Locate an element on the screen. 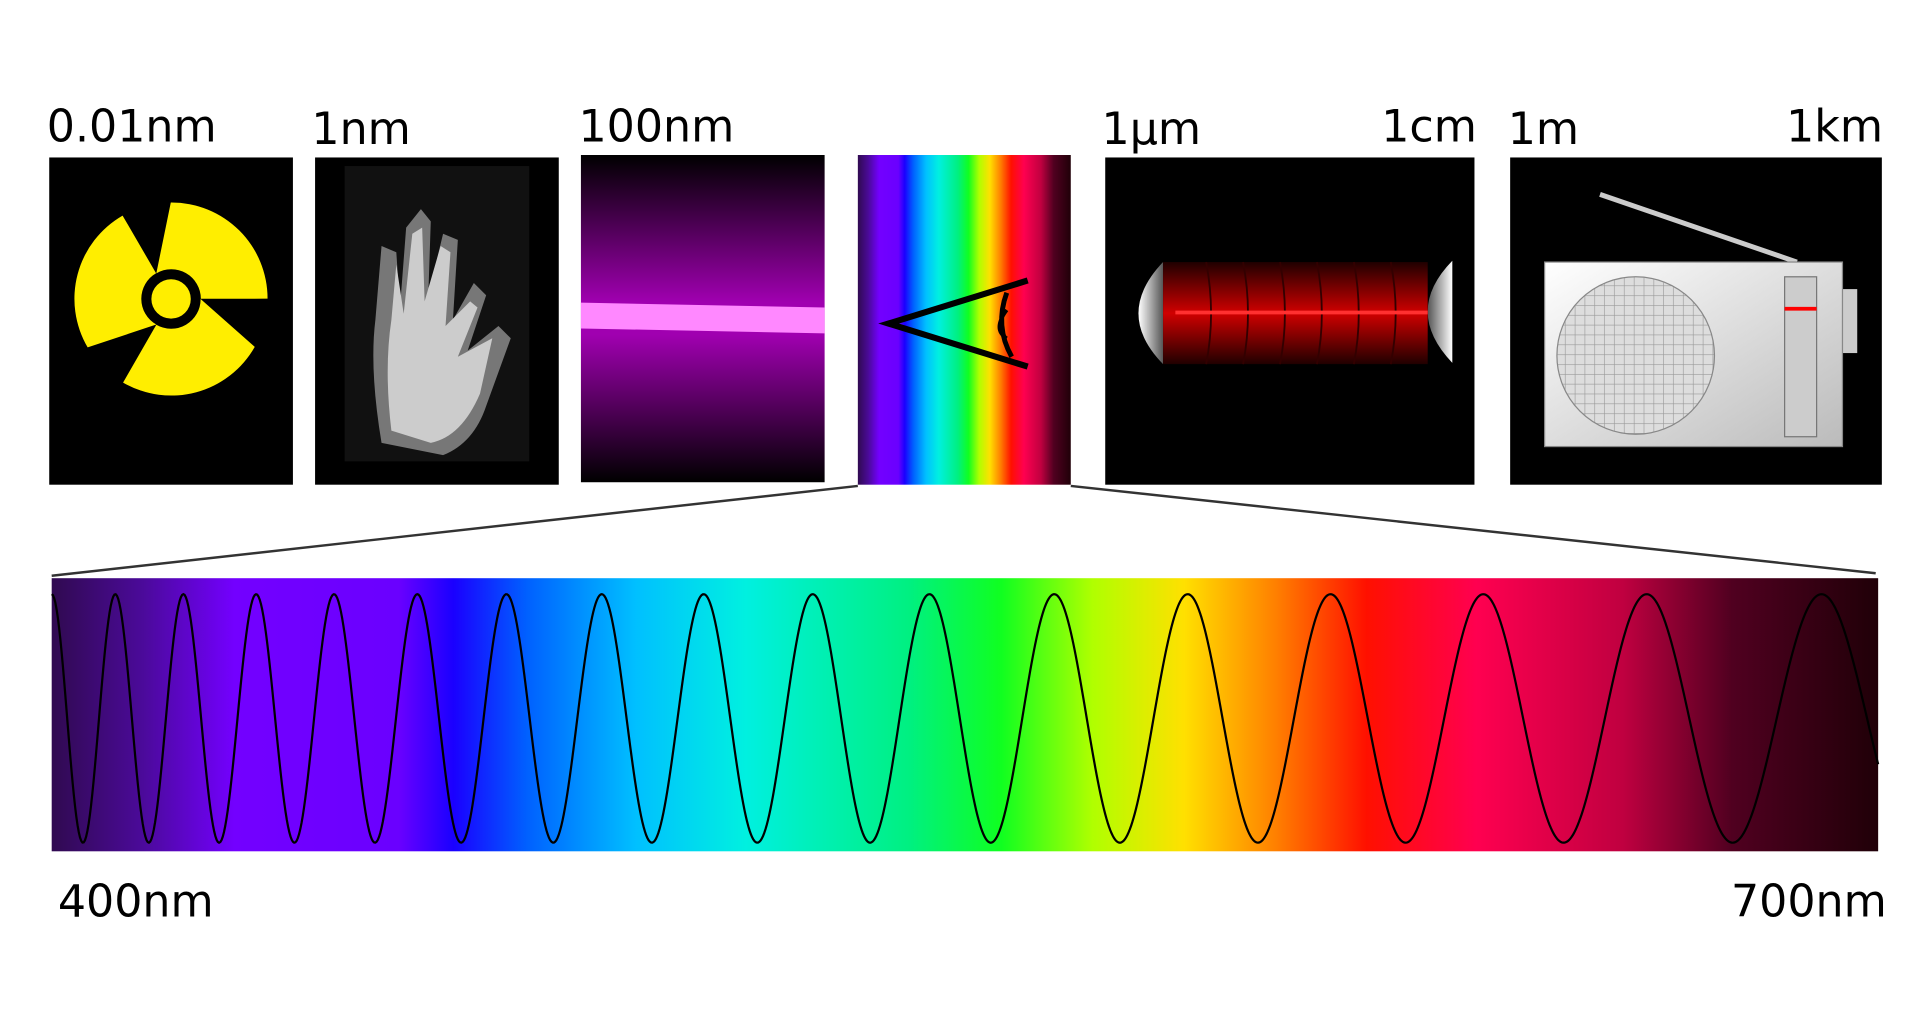 The image size is (1920, 1010). zoom-lines is located at coordinates (963, 530).